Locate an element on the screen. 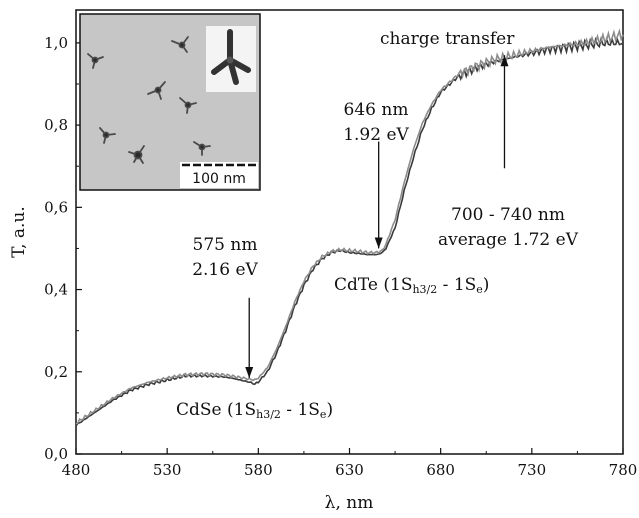 The image size is (639, 518). y-tick-label: 1,0 is located at coordinates (56, 43).